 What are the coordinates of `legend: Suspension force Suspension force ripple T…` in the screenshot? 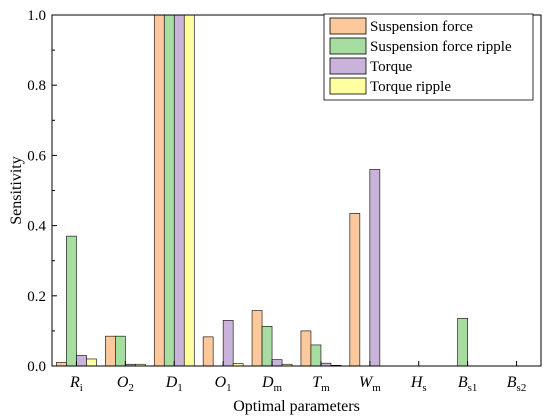 It's located at (428, 57).